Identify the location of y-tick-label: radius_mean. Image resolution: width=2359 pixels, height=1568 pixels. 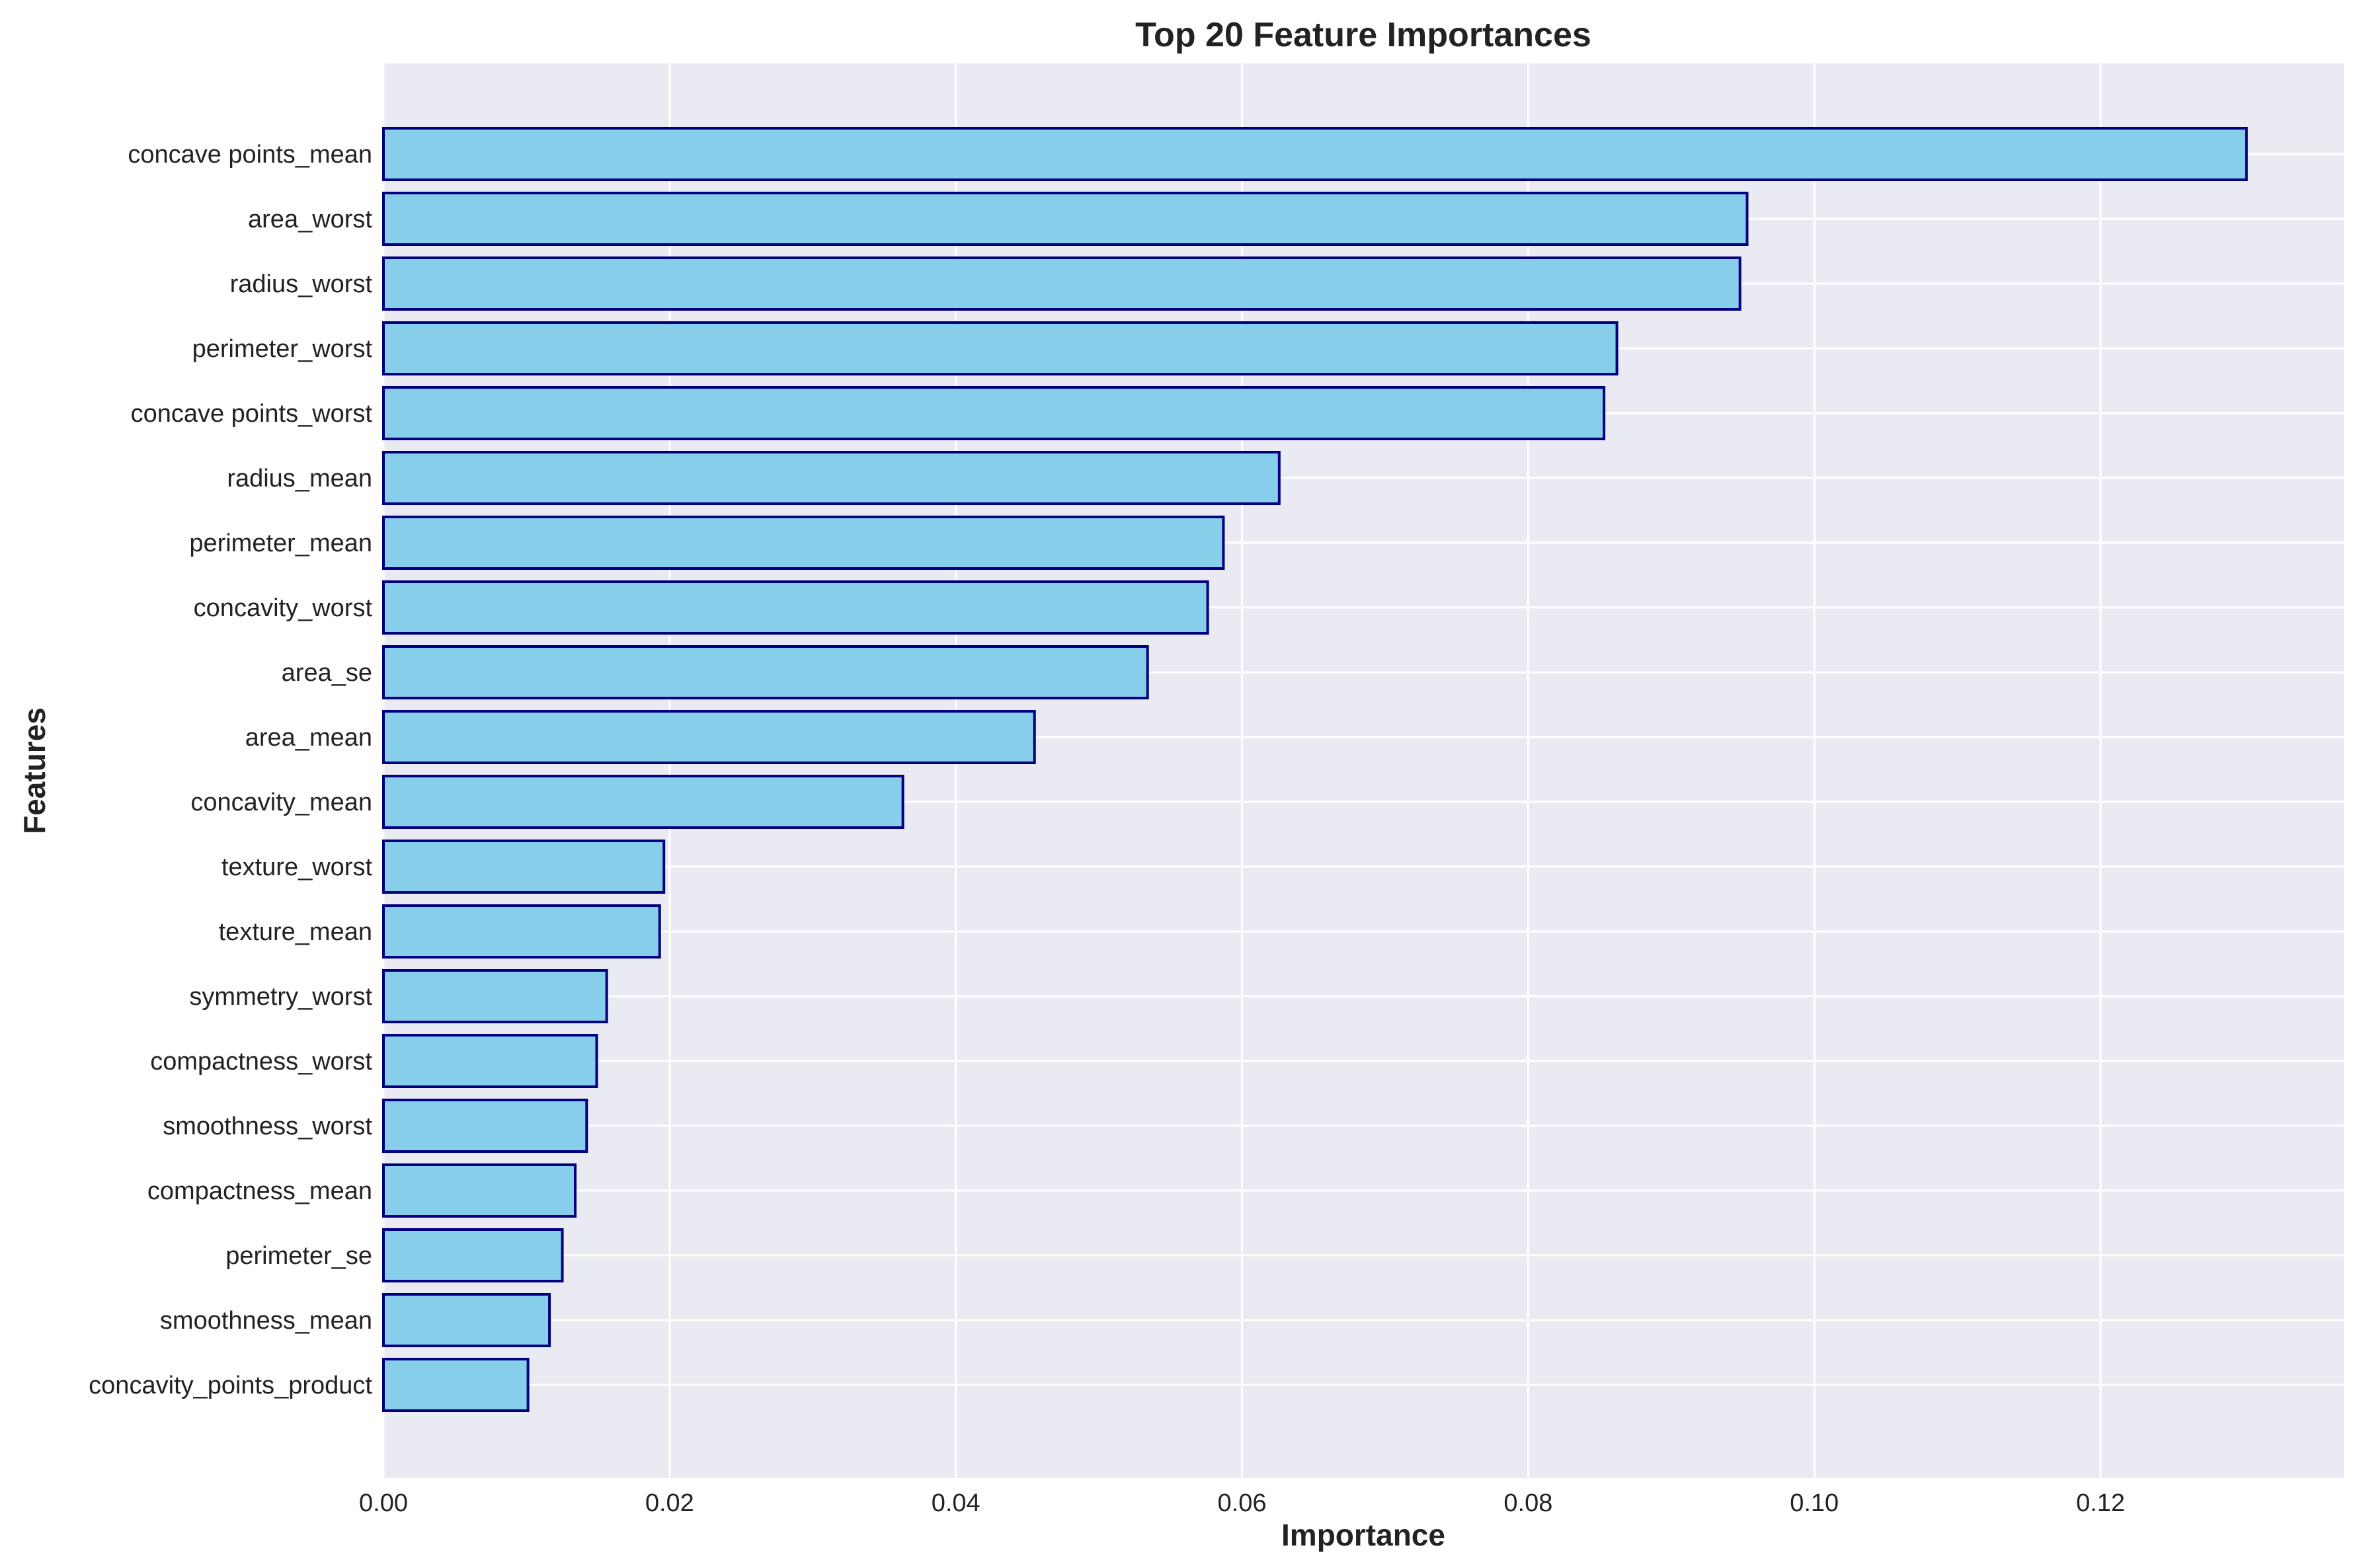
(299, 478).